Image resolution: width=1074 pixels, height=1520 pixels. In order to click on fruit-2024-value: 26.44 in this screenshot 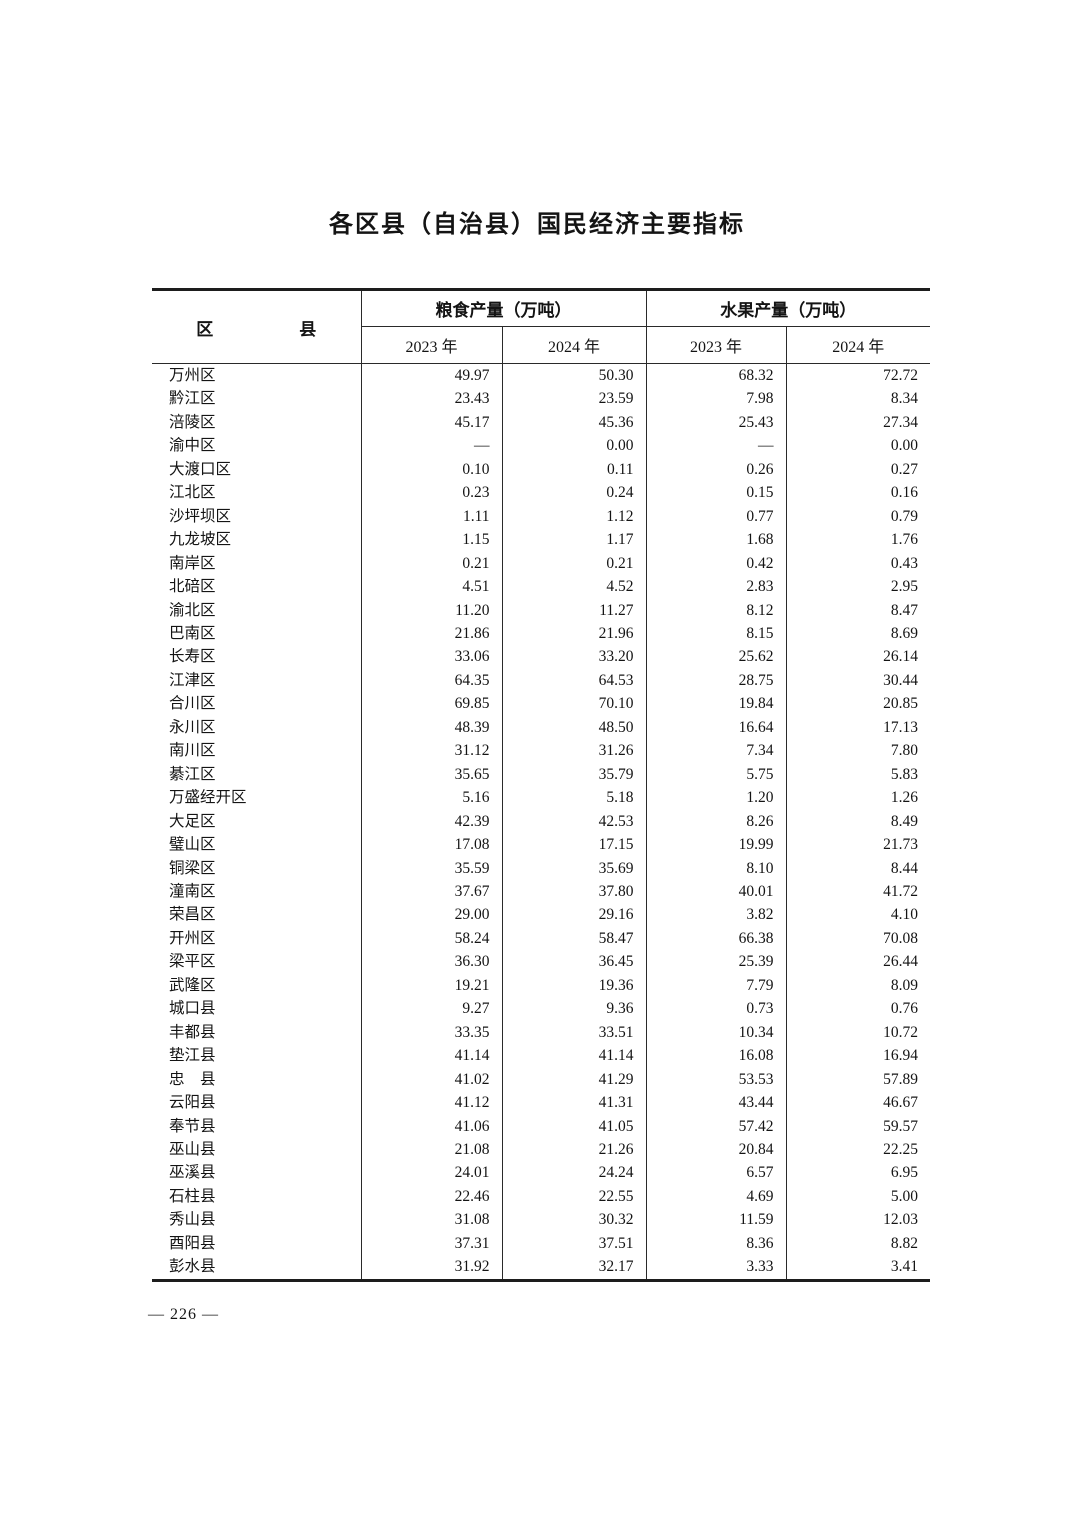, I will do `click(900, 962)`.